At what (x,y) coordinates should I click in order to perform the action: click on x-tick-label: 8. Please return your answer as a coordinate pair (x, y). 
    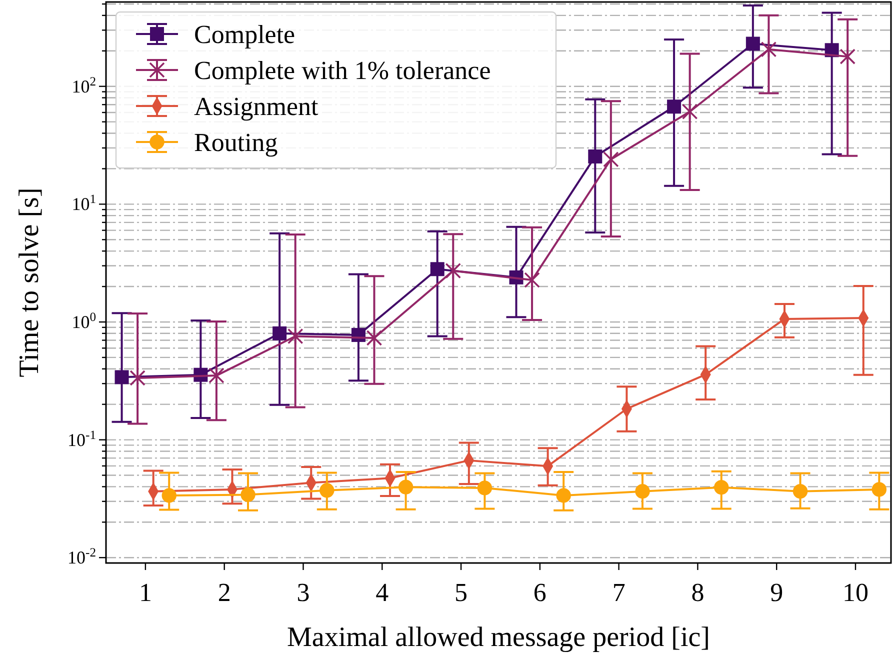
    Looking at the image, I should click on (697, 592).